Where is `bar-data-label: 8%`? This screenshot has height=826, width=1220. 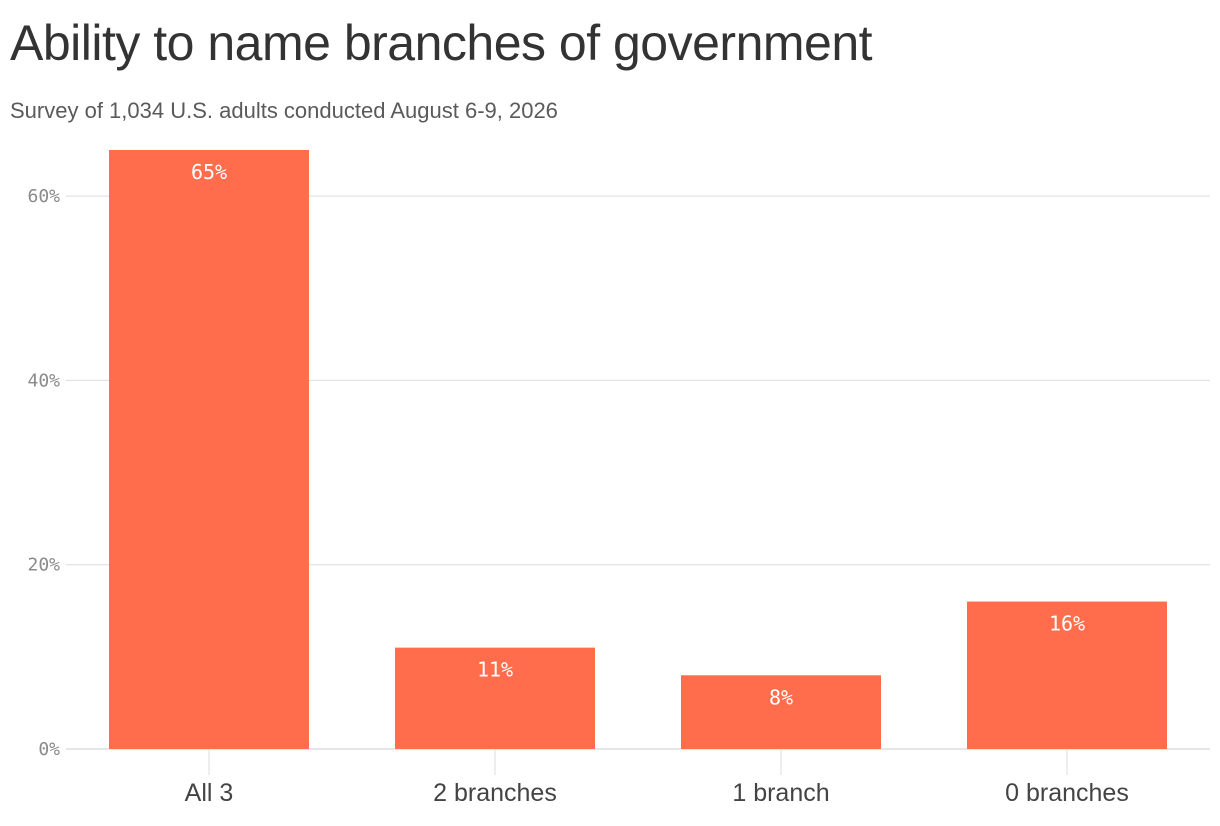 bar-data-label: 8% is located at coordinates (781, 697).